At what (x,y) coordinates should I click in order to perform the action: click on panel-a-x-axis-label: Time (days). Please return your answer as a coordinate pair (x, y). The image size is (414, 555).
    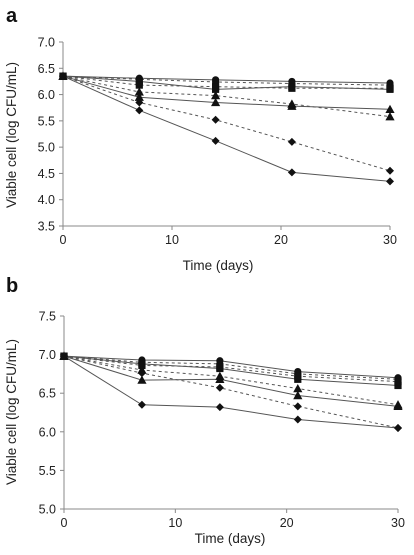
    Looking at the image, I should click on (218, 265).